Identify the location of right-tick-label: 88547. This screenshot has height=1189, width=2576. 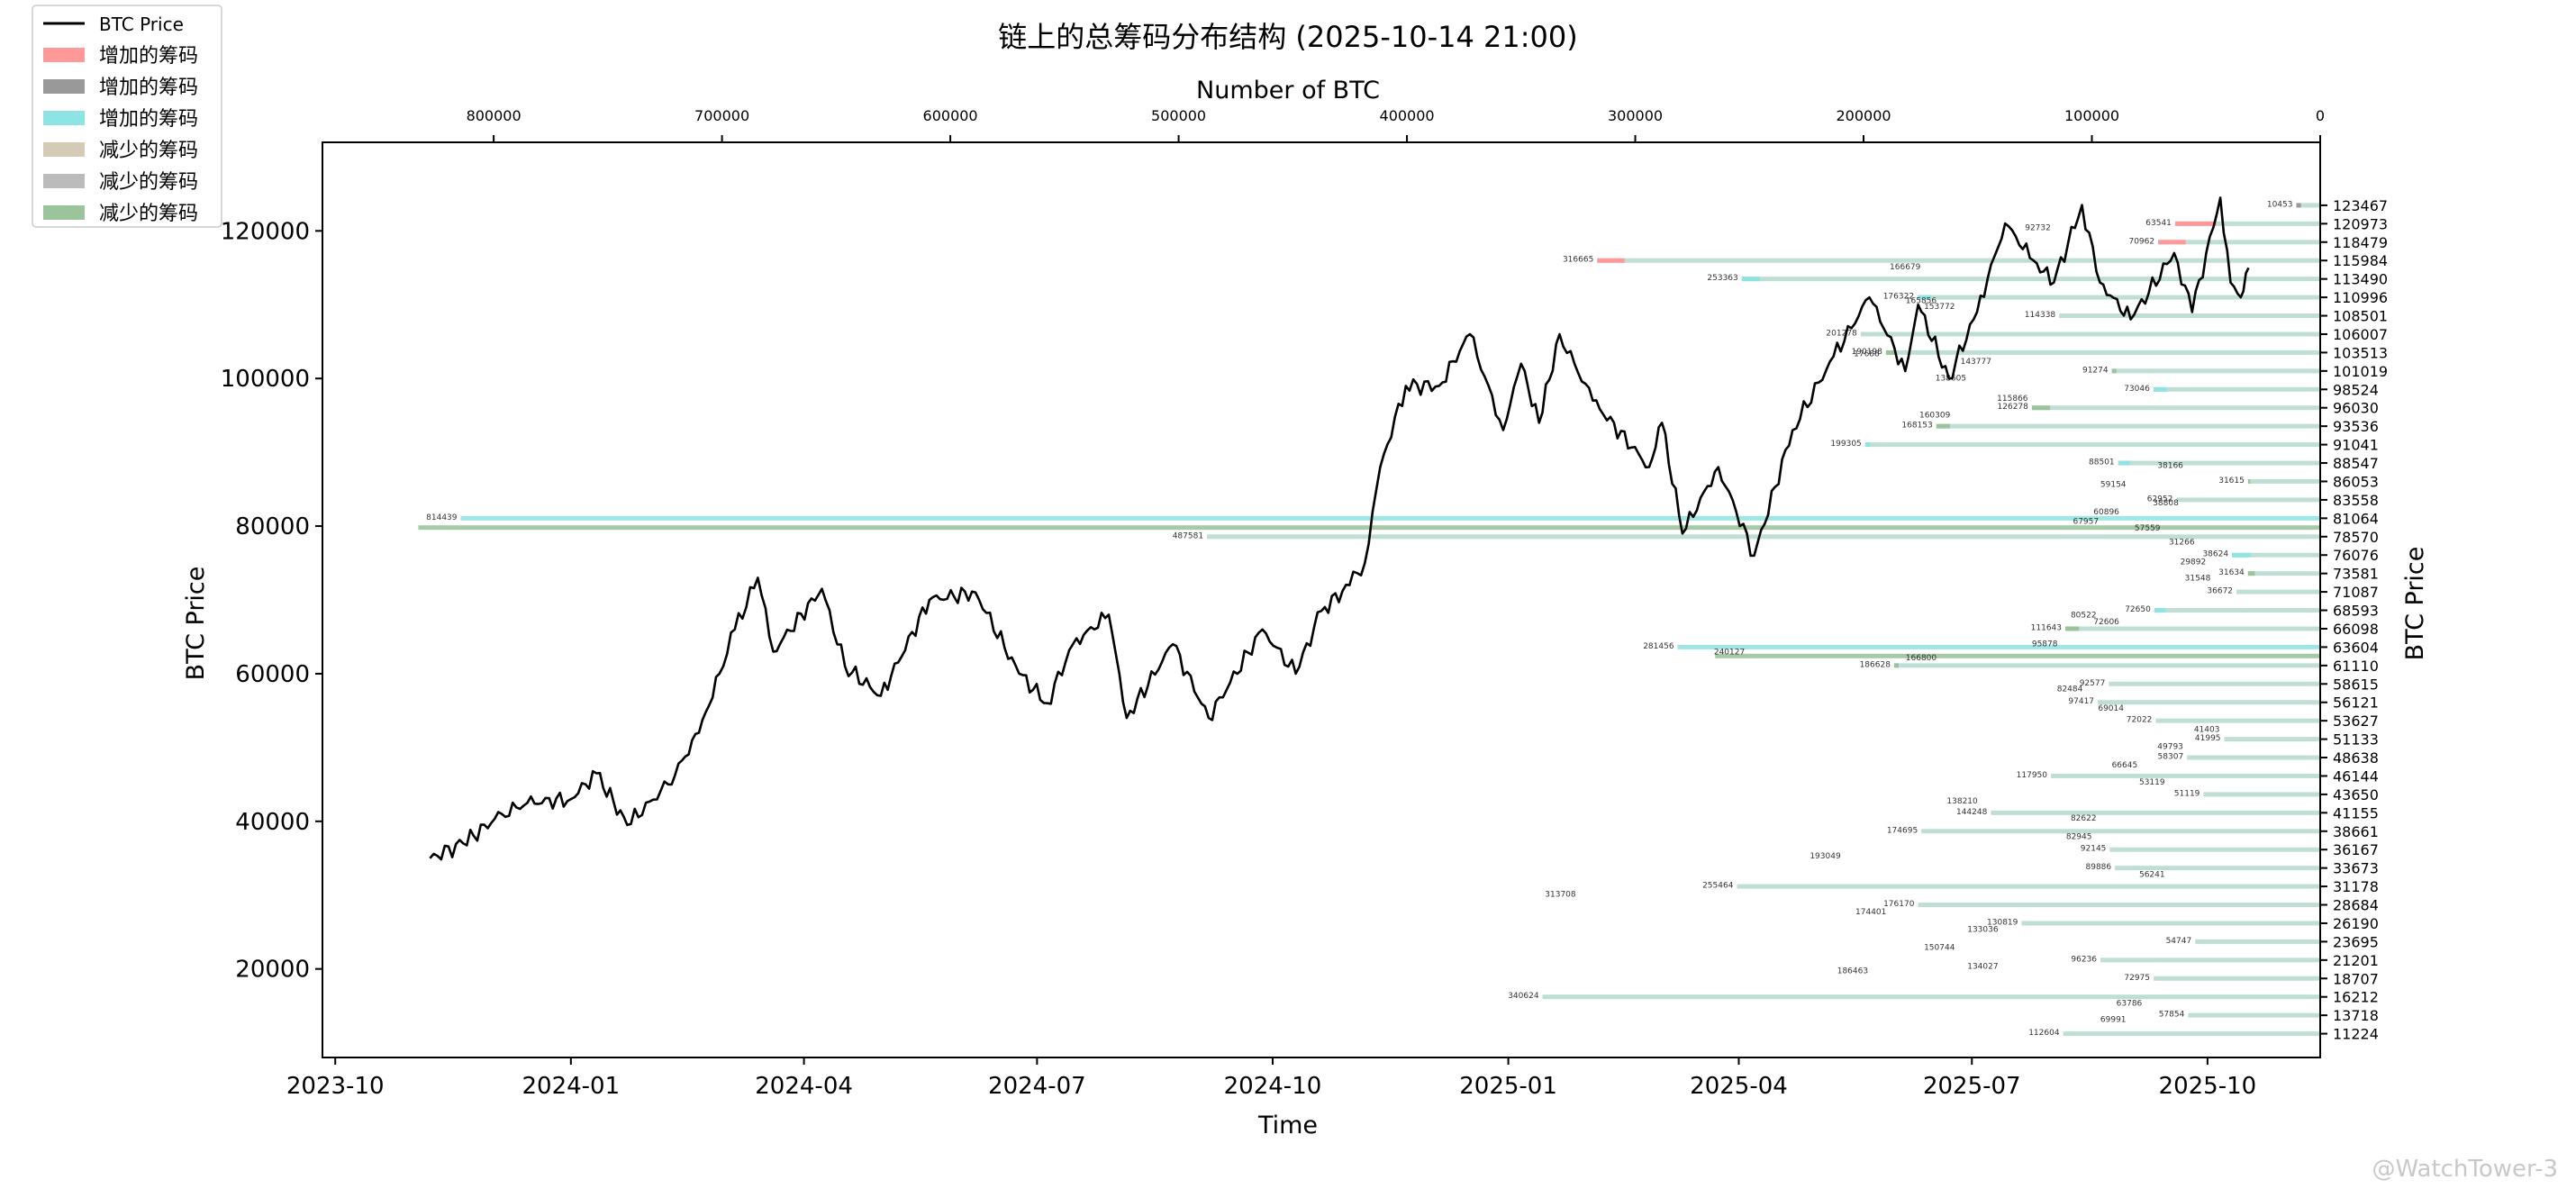
(2356, 464).